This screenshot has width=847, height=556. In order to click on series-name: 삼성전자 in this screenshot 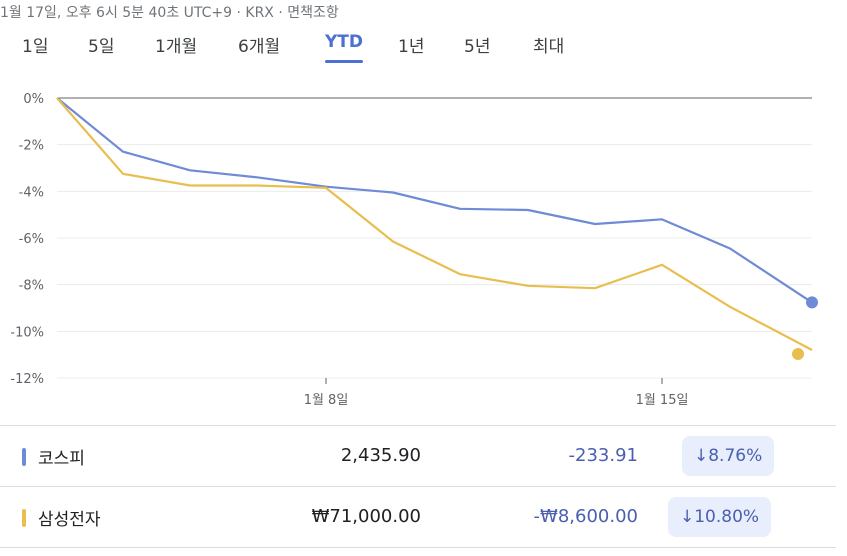, I will do `click(69, 520)`.